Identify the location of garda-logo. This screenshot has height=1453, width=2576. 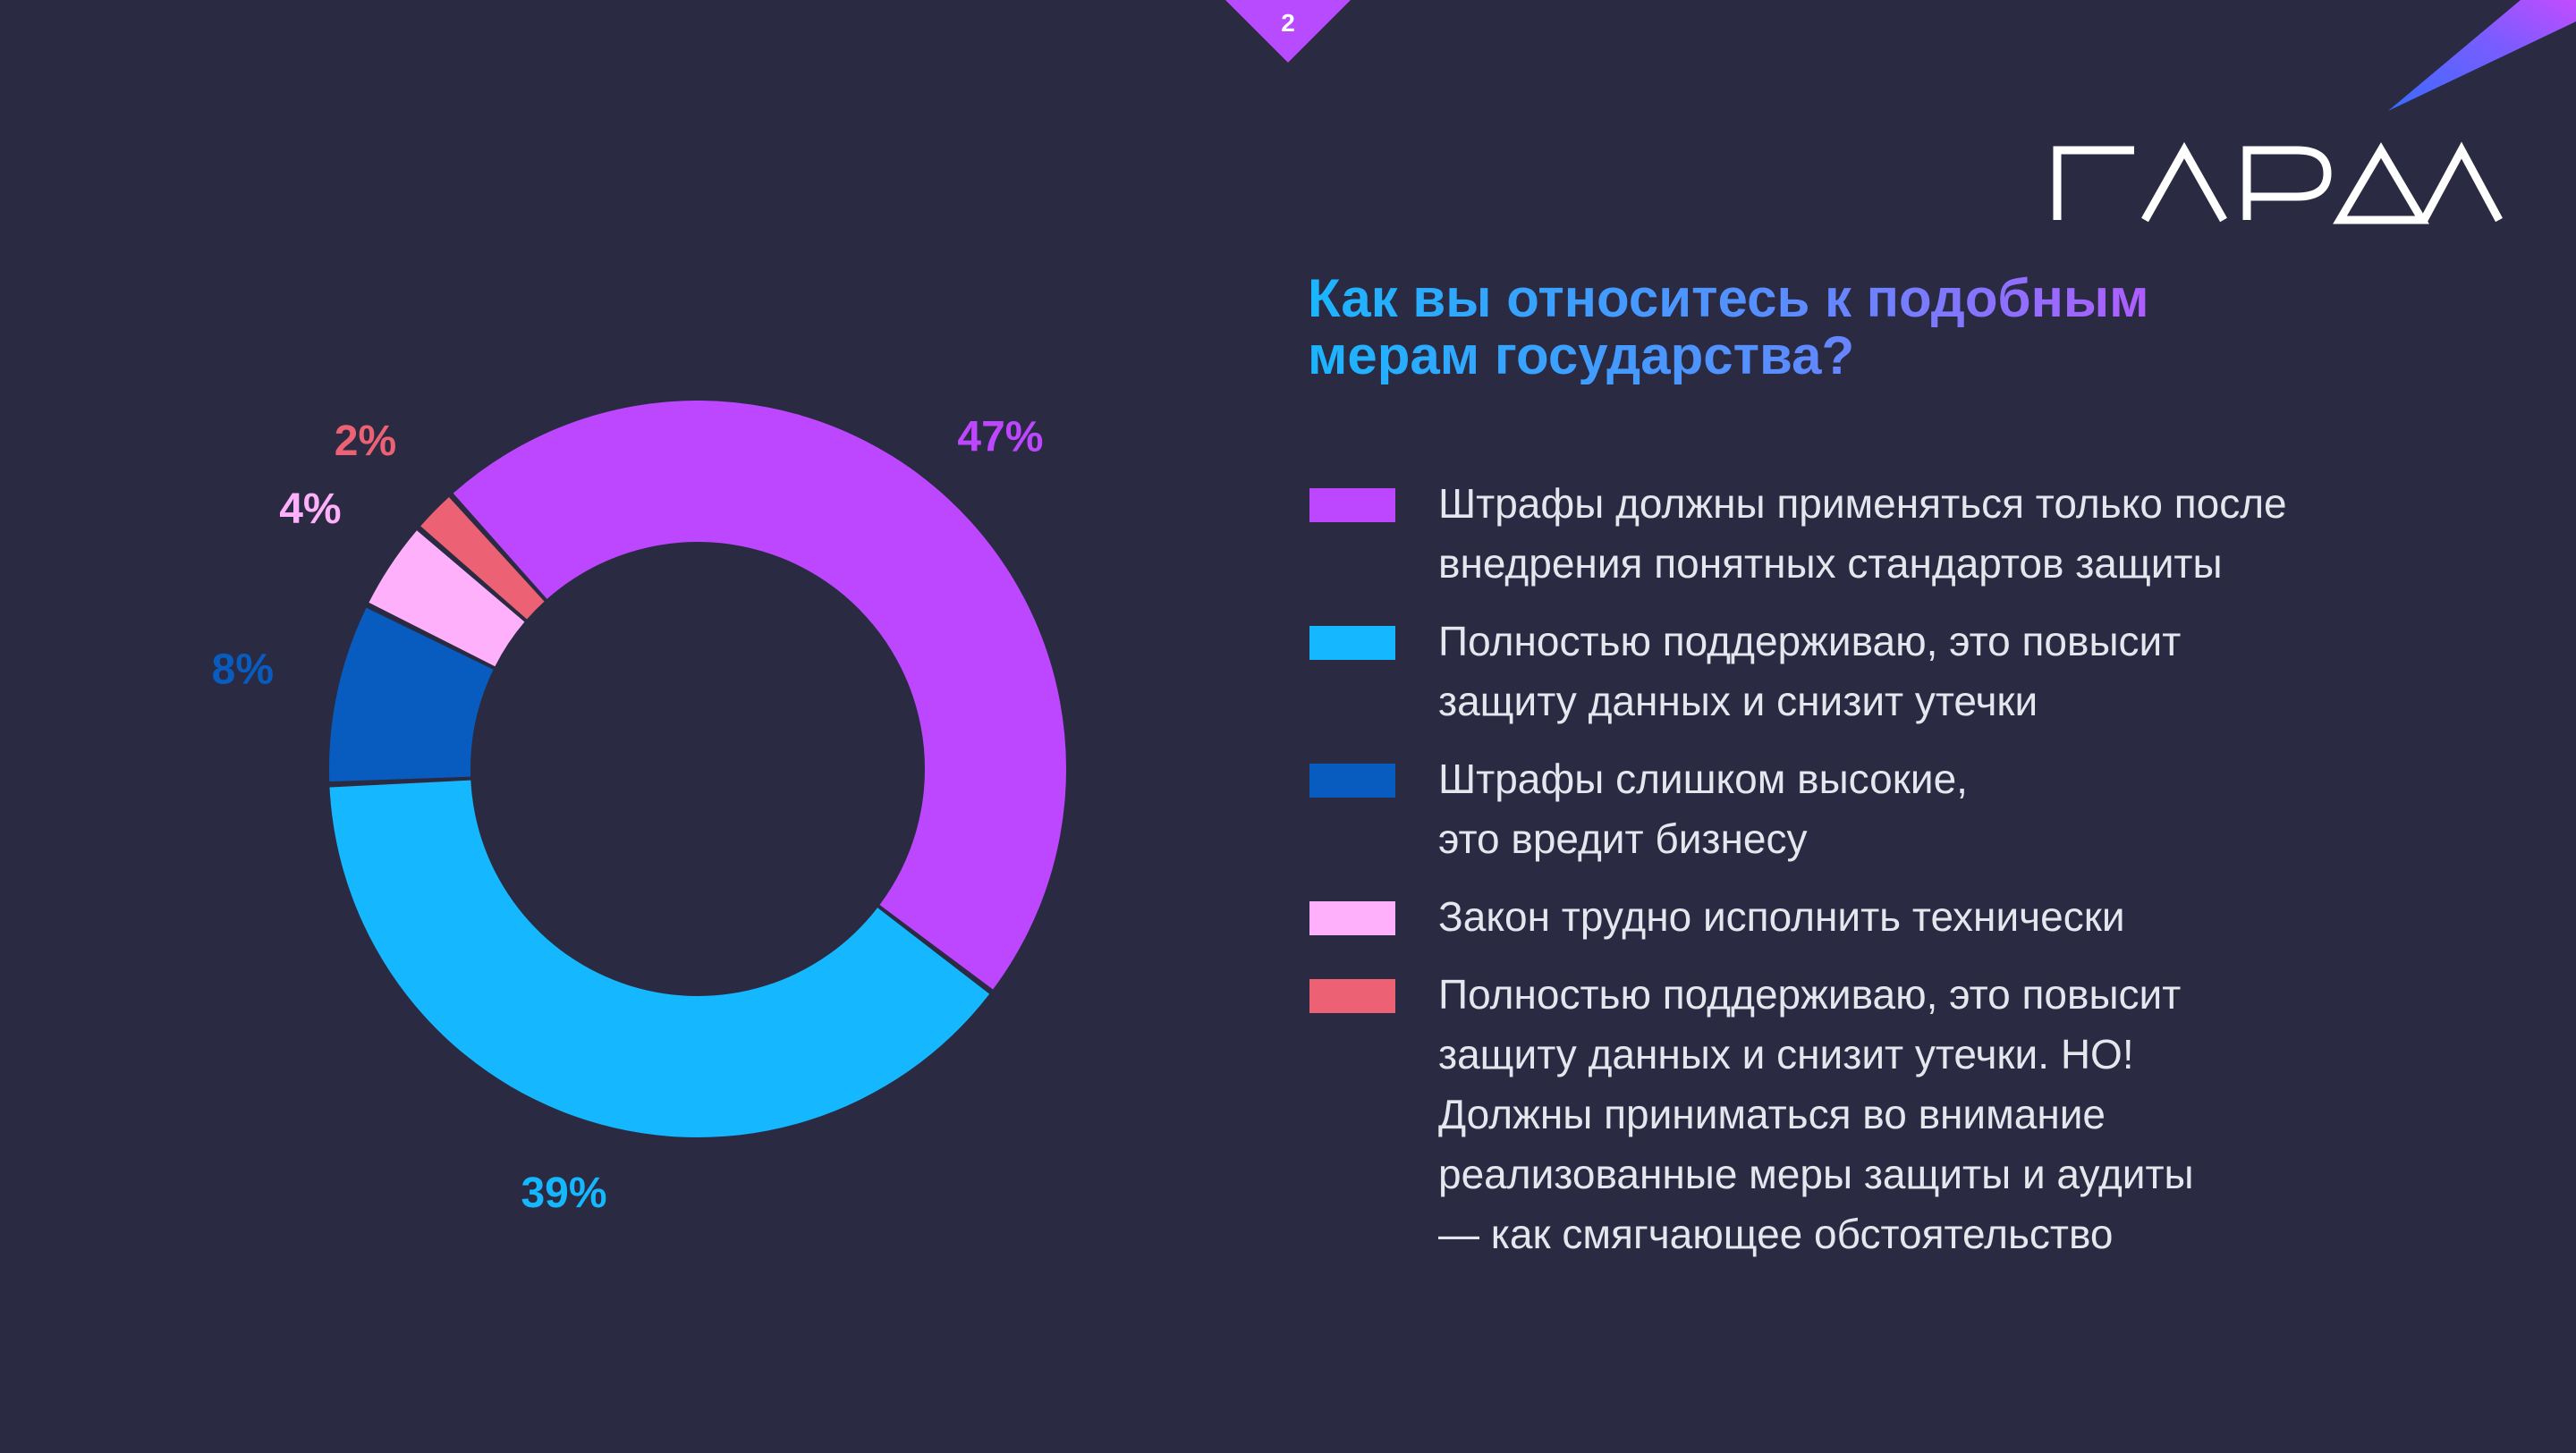
(2276, 183).